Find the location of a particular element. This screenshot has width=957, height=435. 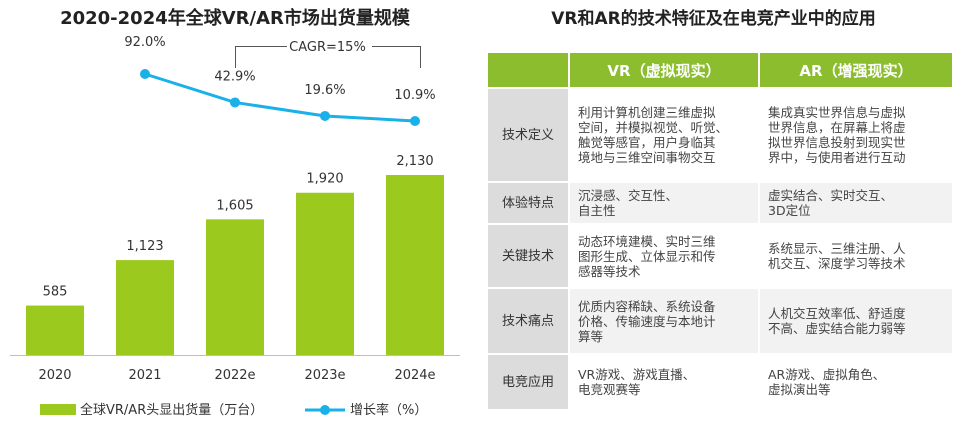

growth-label-2022e: 42.9% is located at coordinates (234, 76).